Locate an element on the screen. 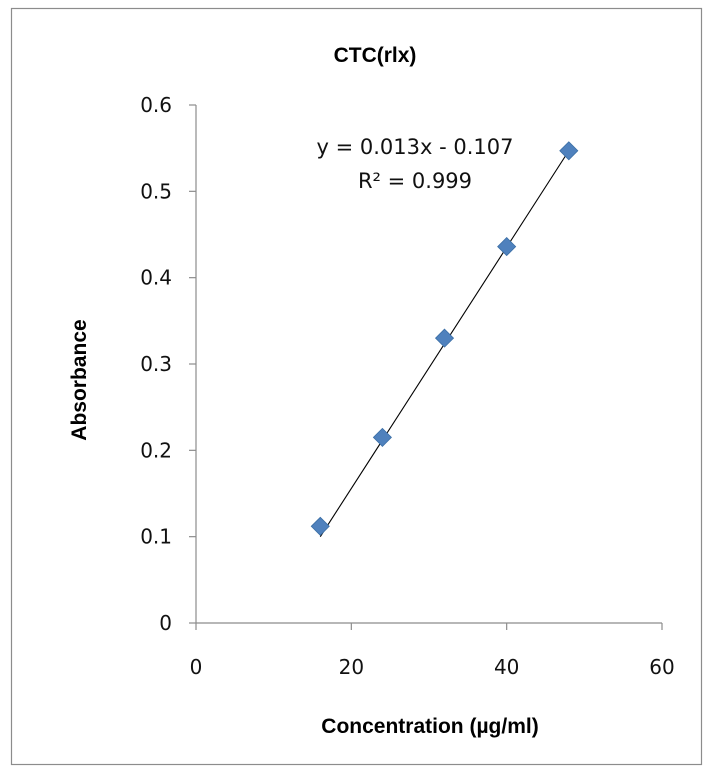 This screenshot has height=774, width=705. y-tick-label: 0.6 is located at coordinates (156, 105).